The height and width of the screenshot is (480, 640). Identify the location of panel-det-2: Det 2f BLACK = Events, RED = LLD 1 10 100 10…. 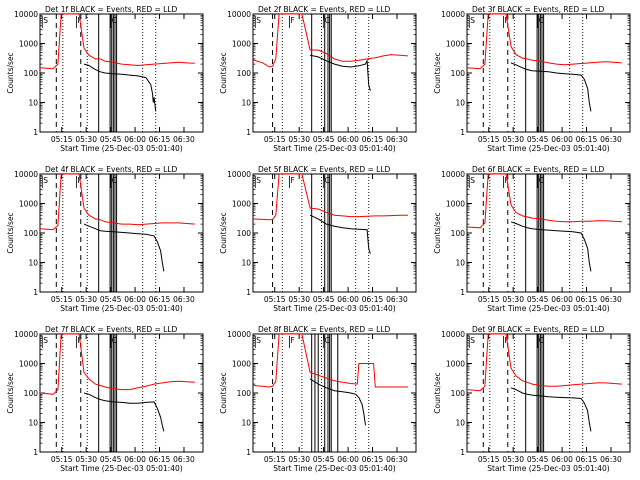
(318, 79).